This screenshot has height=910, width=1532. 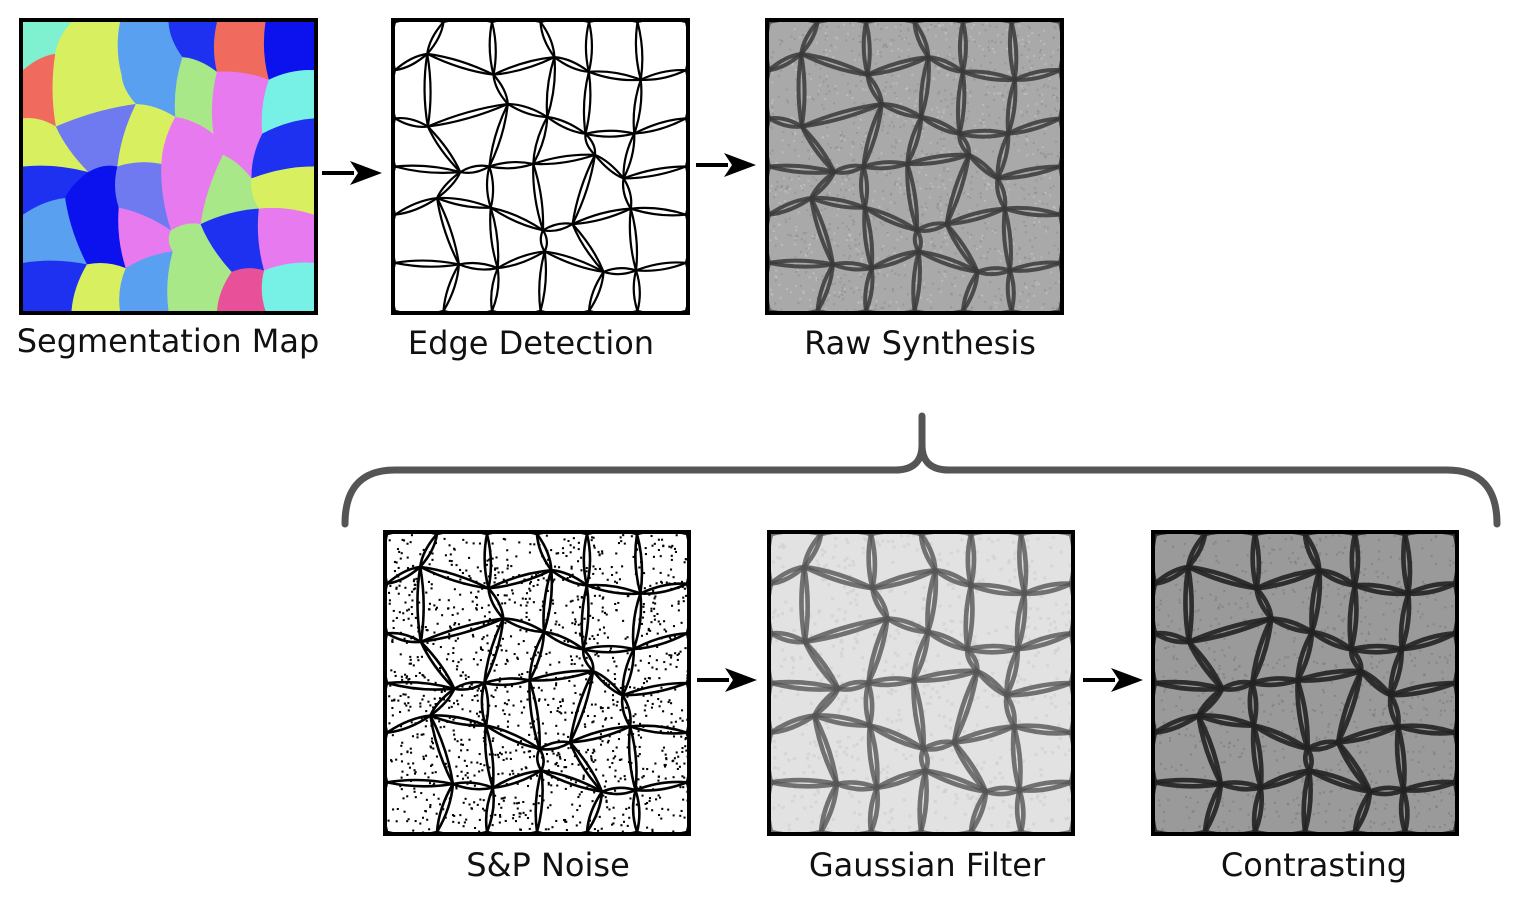 I want to click on contrasting-panel, so click(x=1305, y=683).